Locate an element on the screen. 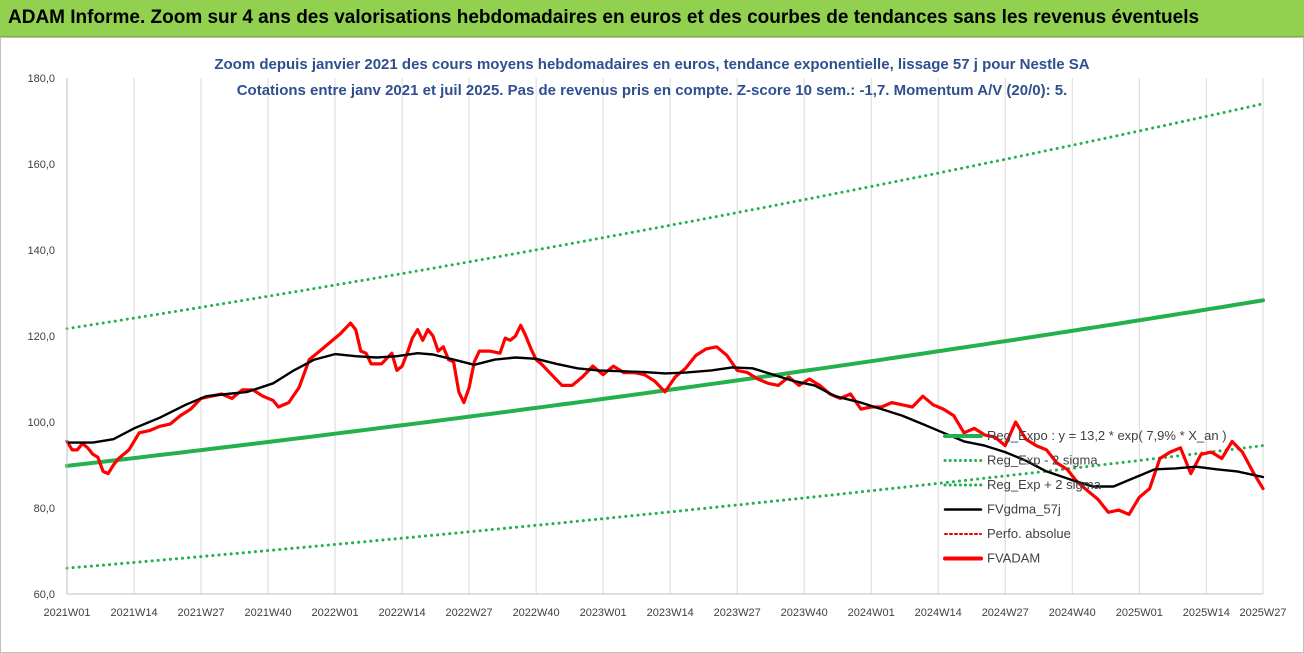 Image resolution: width=1304 pixels, height=653 pixels. x-tick-label: 2022W27 is located at coordinates (469, 613).